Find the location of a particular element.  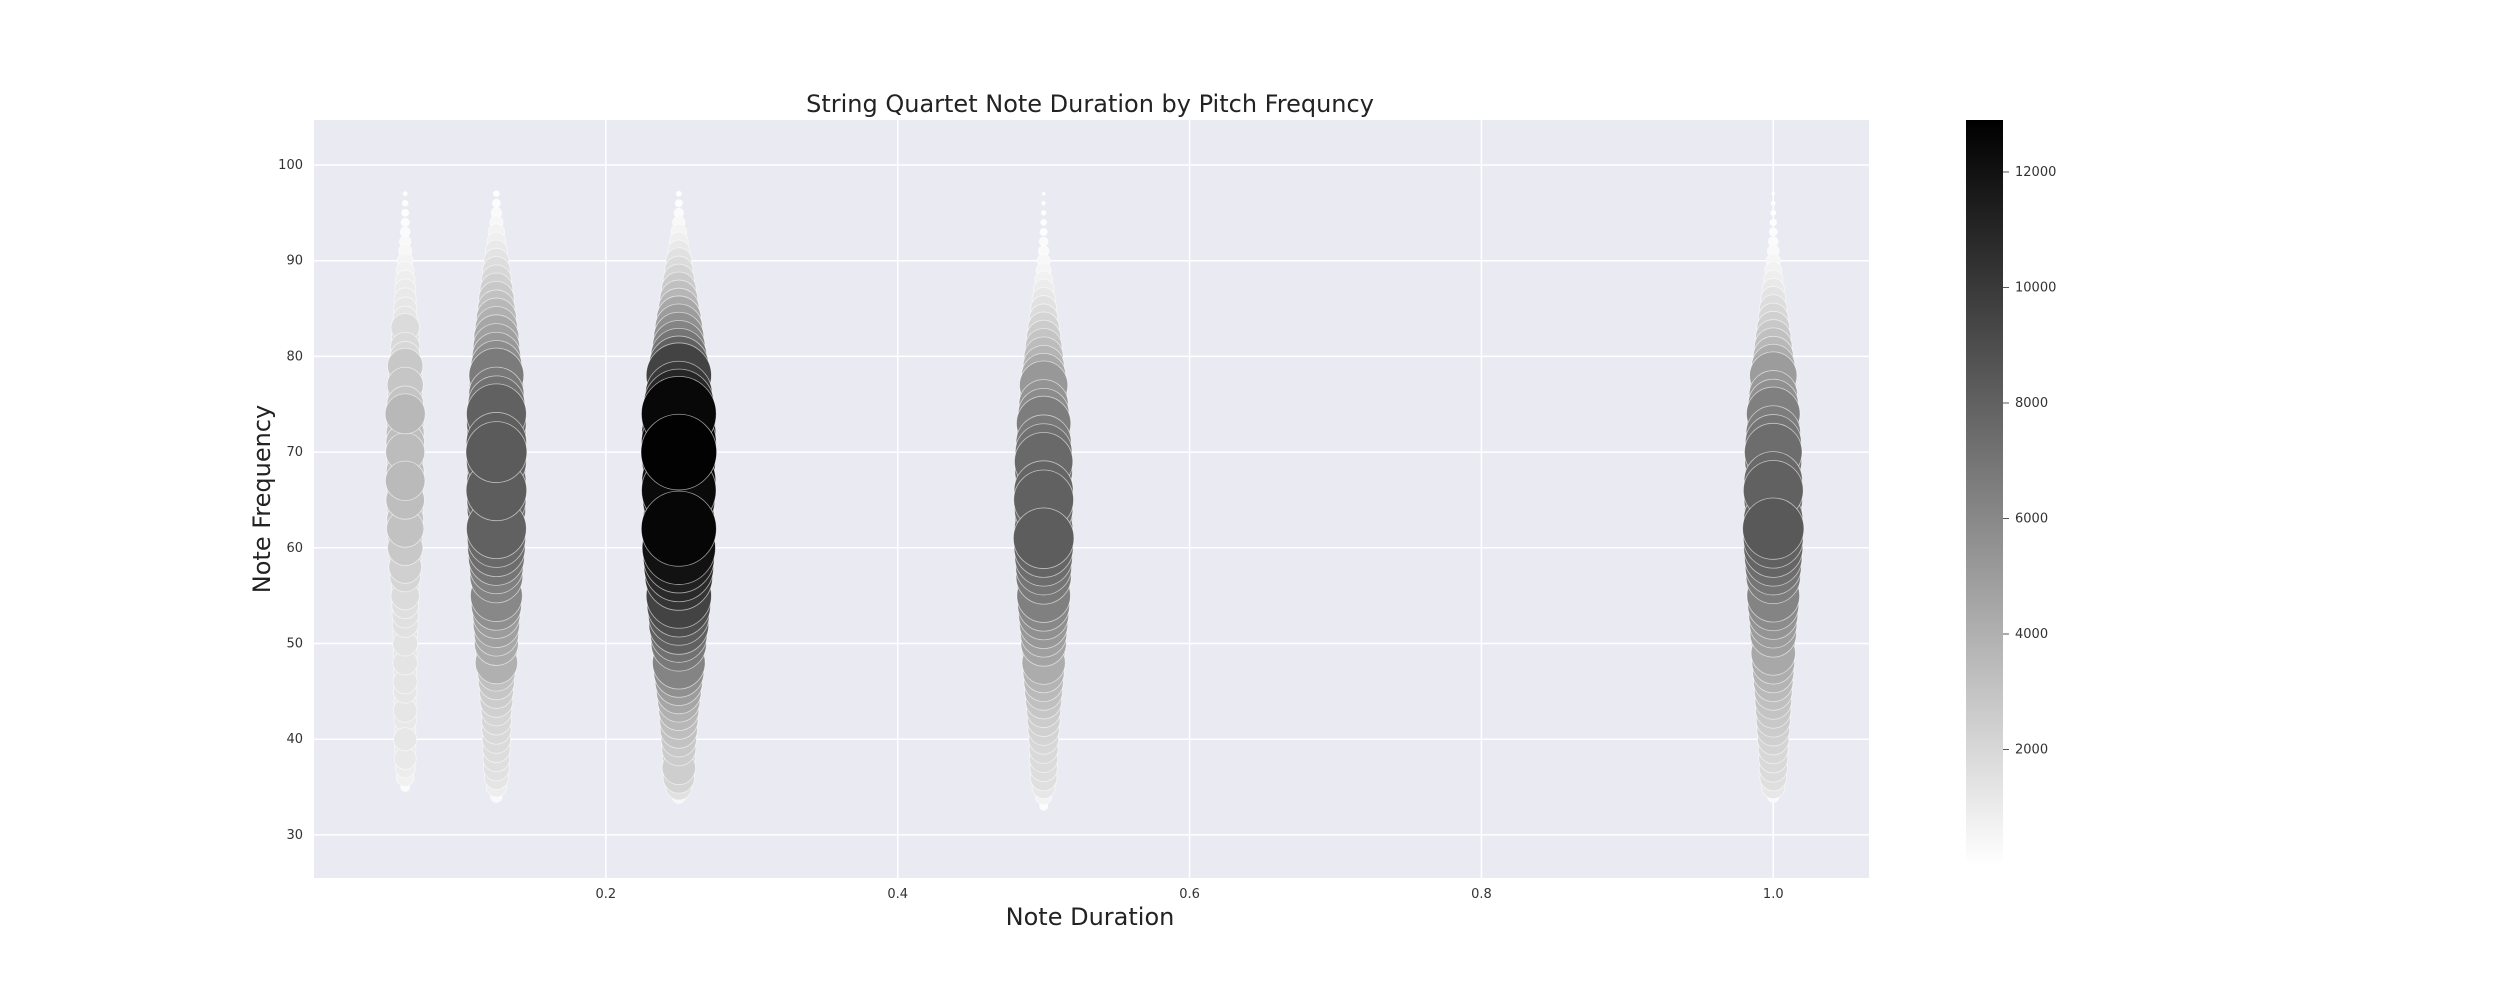

y-tick-label: 50 is located at coordinates (294, 644).